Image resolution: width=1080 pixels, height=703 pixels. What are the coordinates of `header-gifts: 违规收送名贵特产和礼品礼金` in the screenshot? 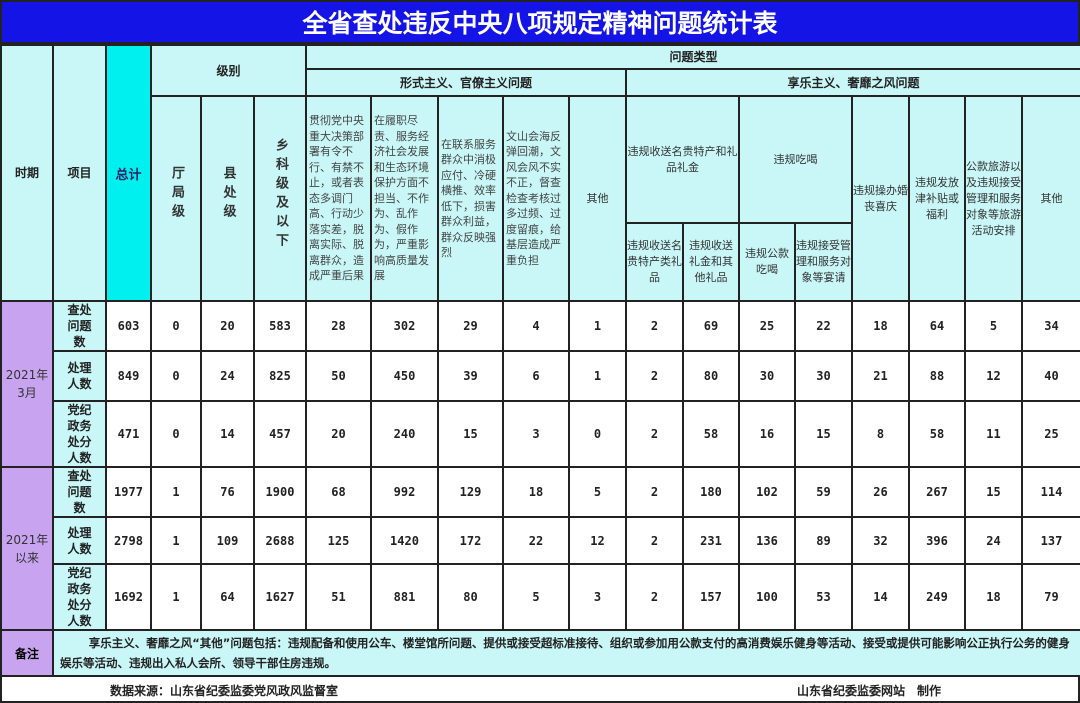 It's located at (682, 159).